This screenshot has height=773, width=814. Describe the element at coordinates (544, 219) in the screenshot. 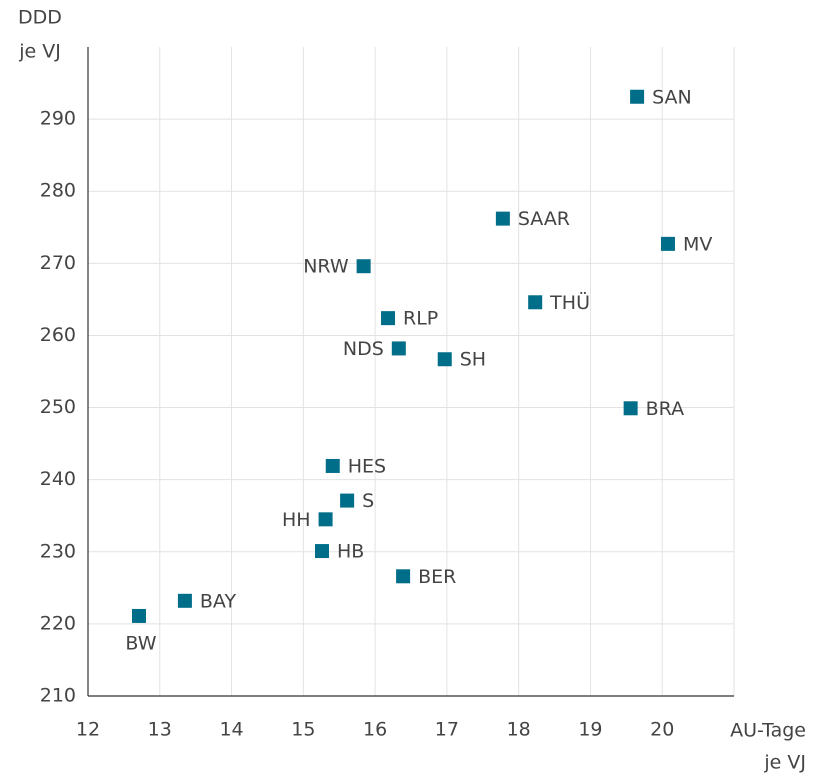

I see `point-label: SAAR` at that location.